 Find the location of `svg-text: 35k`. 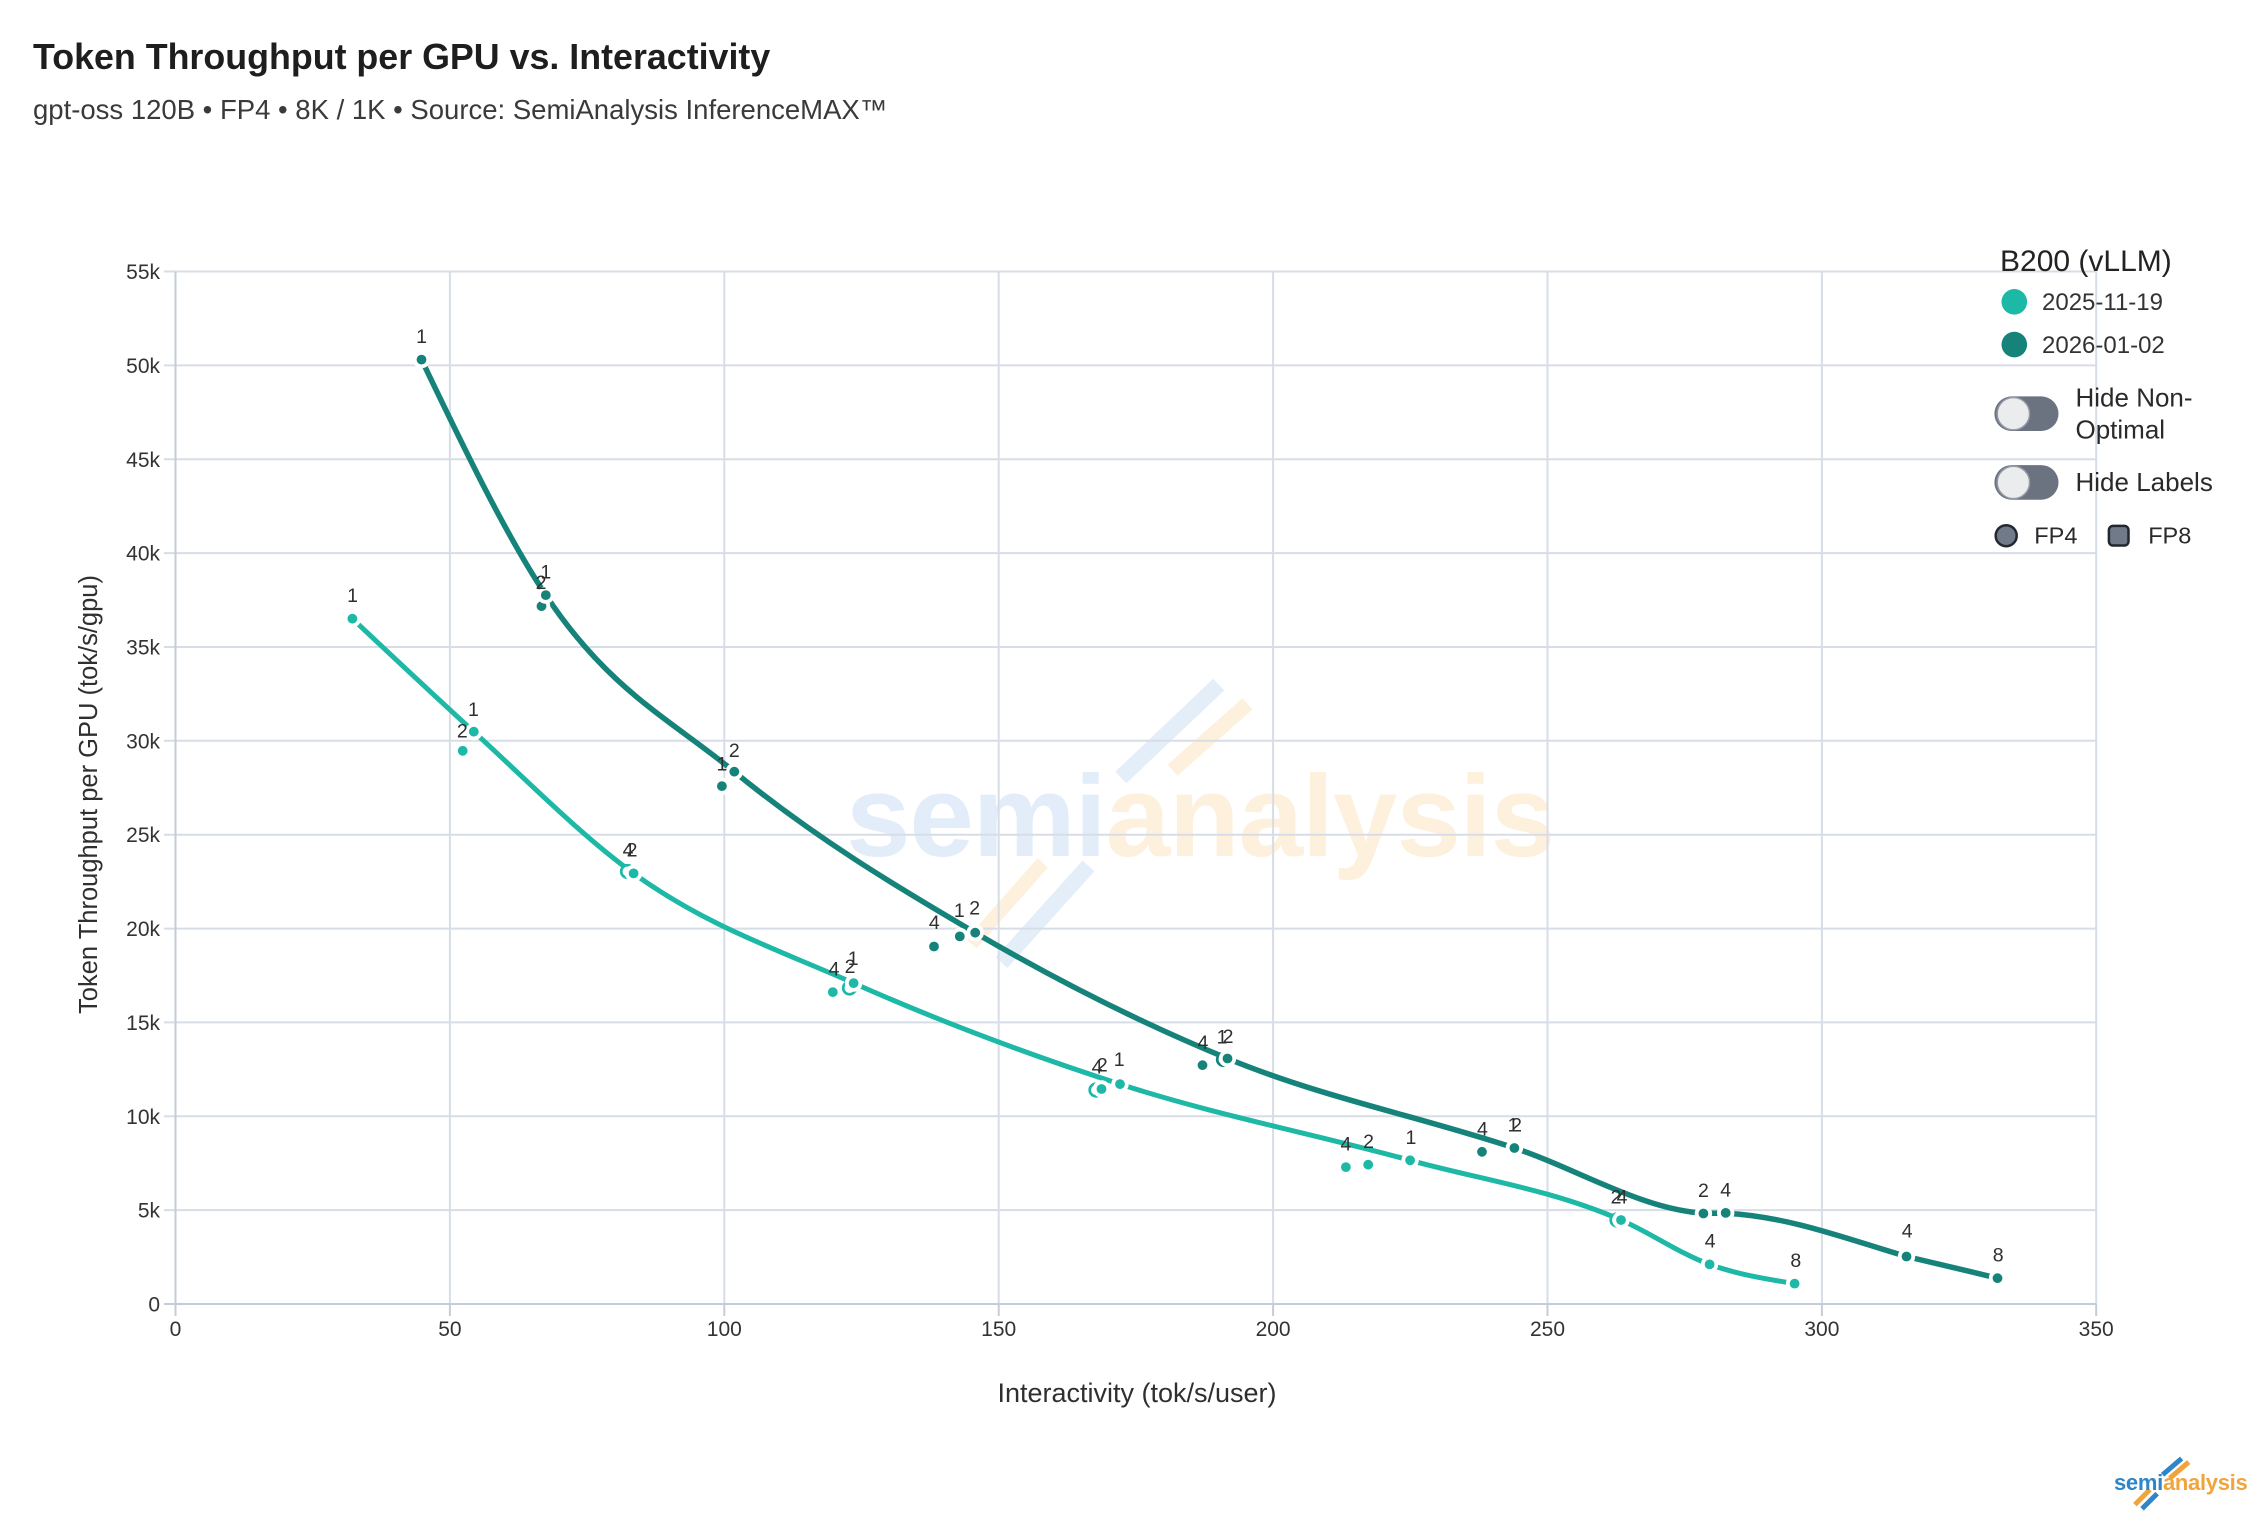

svg-text: 35k is located at coordinates (143, 648).